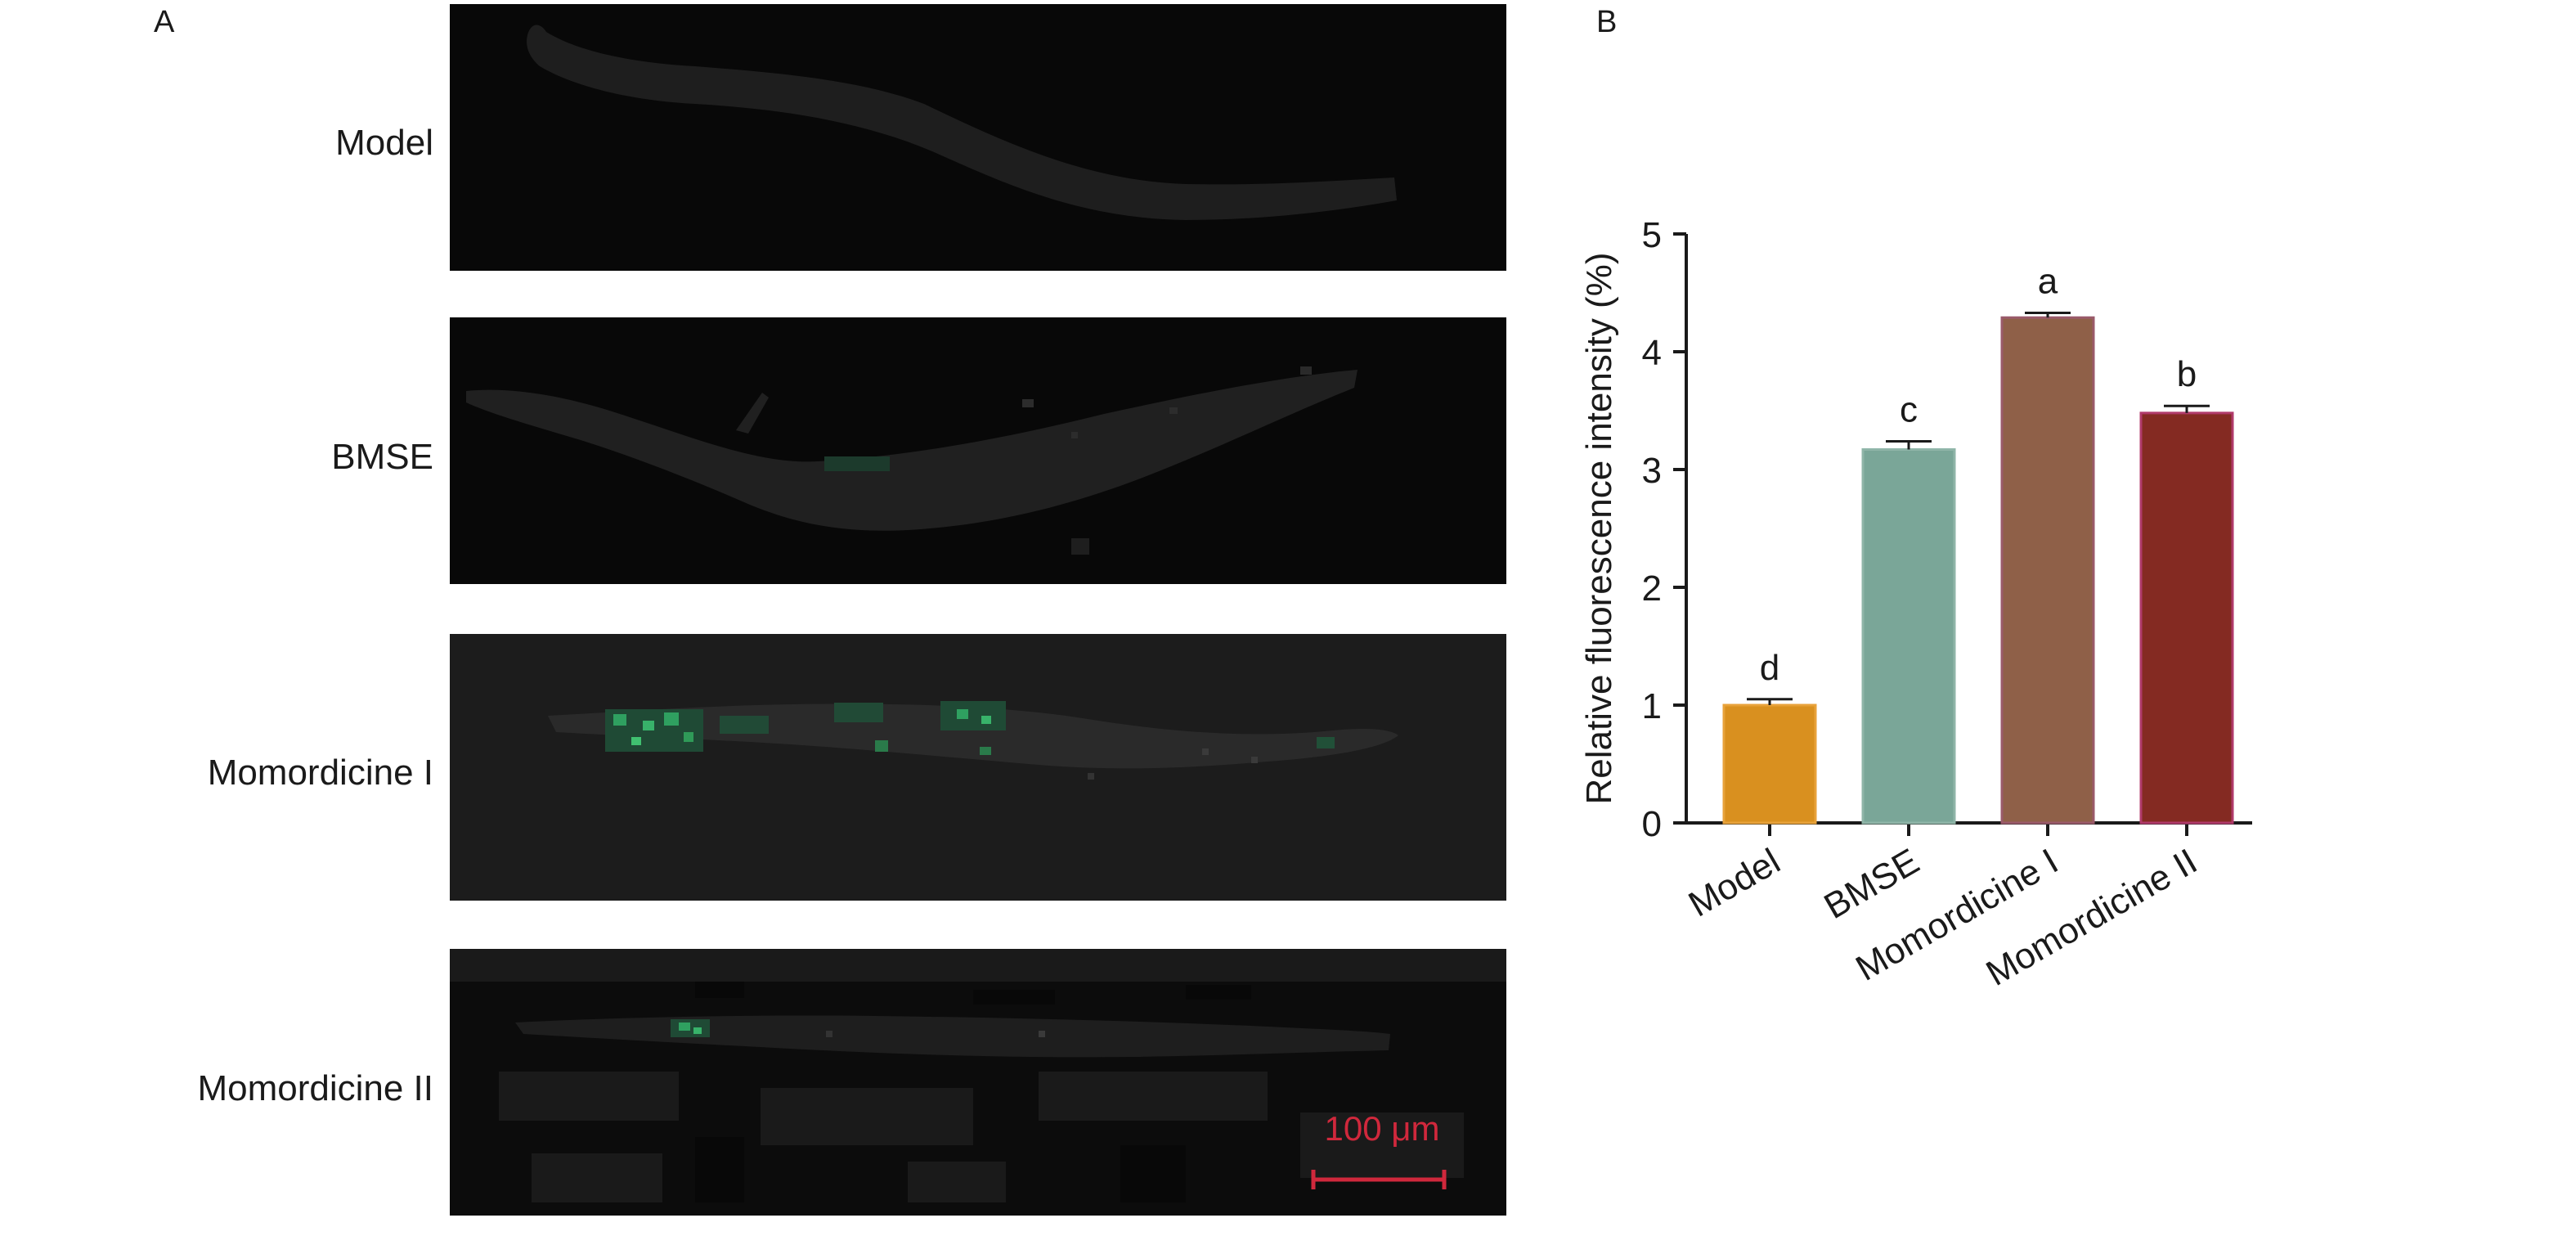 The image size is (2576, 1236). I want to click on micrograph-bmse, so click(978, 450).